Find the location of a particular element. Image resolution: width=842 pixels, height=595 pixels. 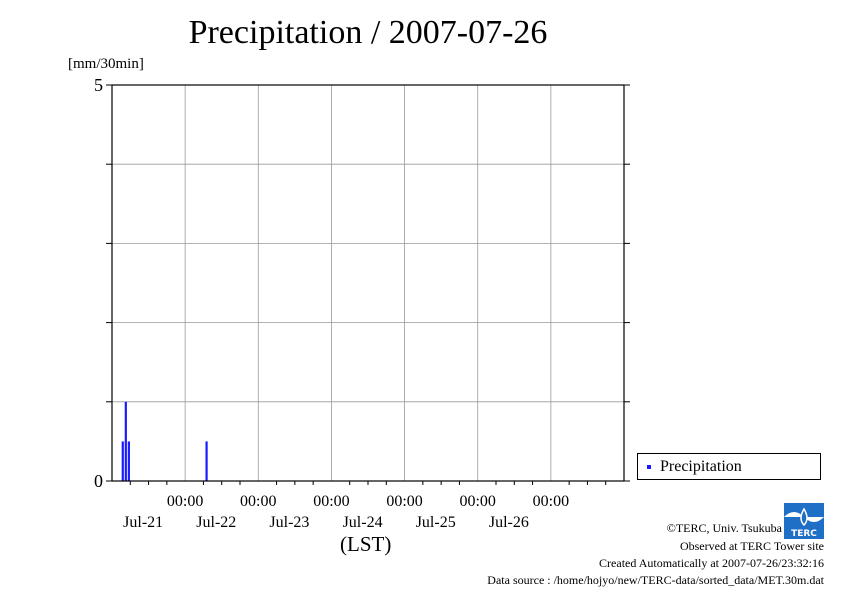

x-tick-date-label: Jul-24 is located at coordinates (363, 522).